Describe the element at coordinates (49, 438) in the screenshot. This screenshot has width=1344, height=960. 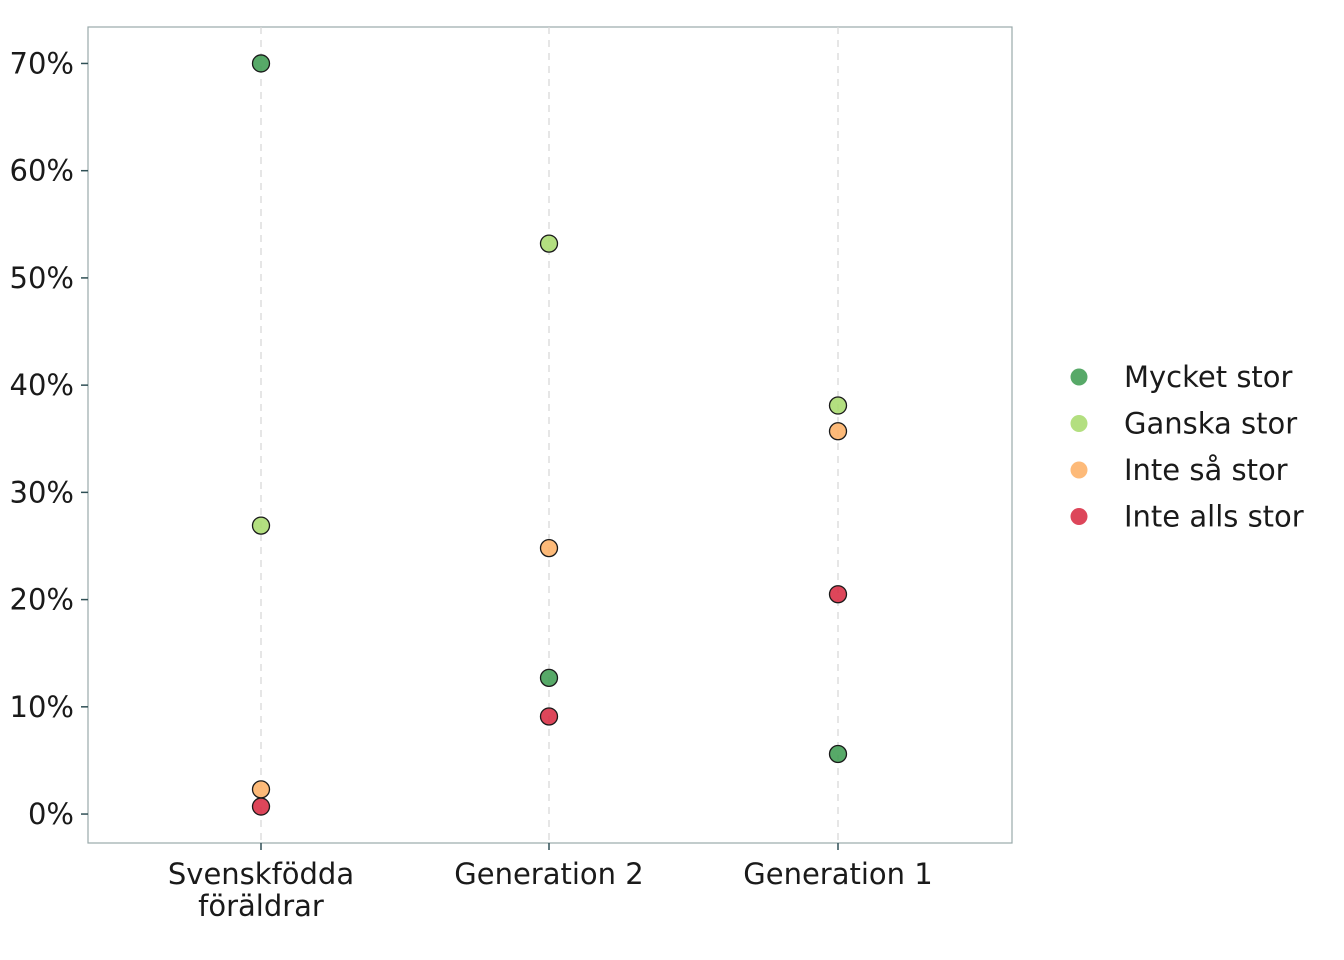
I see `y-axis: 0% 10% 20% 30% 40% 50% 60% 70%` at that location.